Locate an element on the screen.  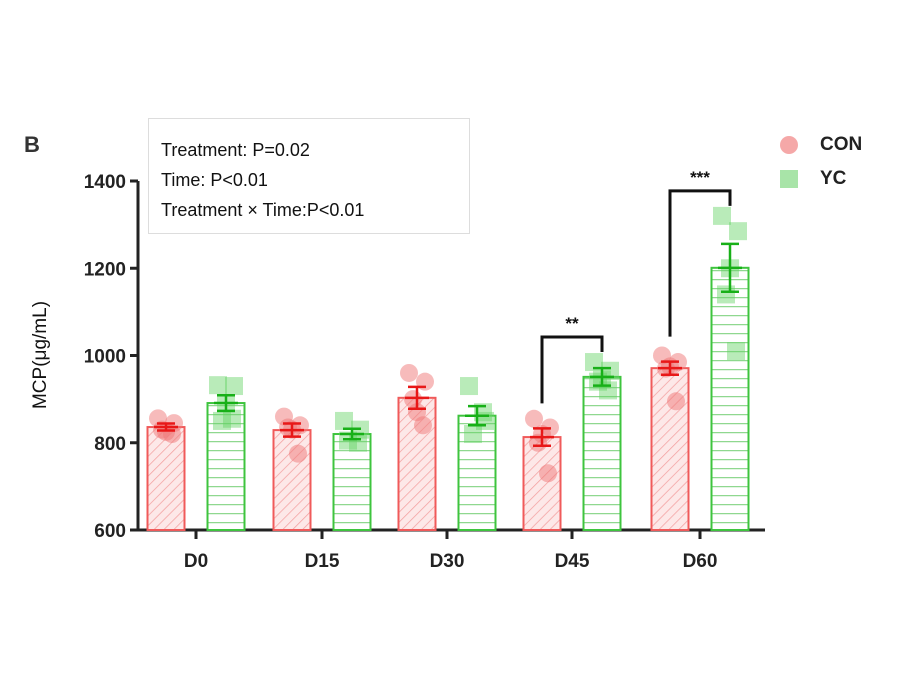
square-marker-icon is located at coordinates (789, 179).